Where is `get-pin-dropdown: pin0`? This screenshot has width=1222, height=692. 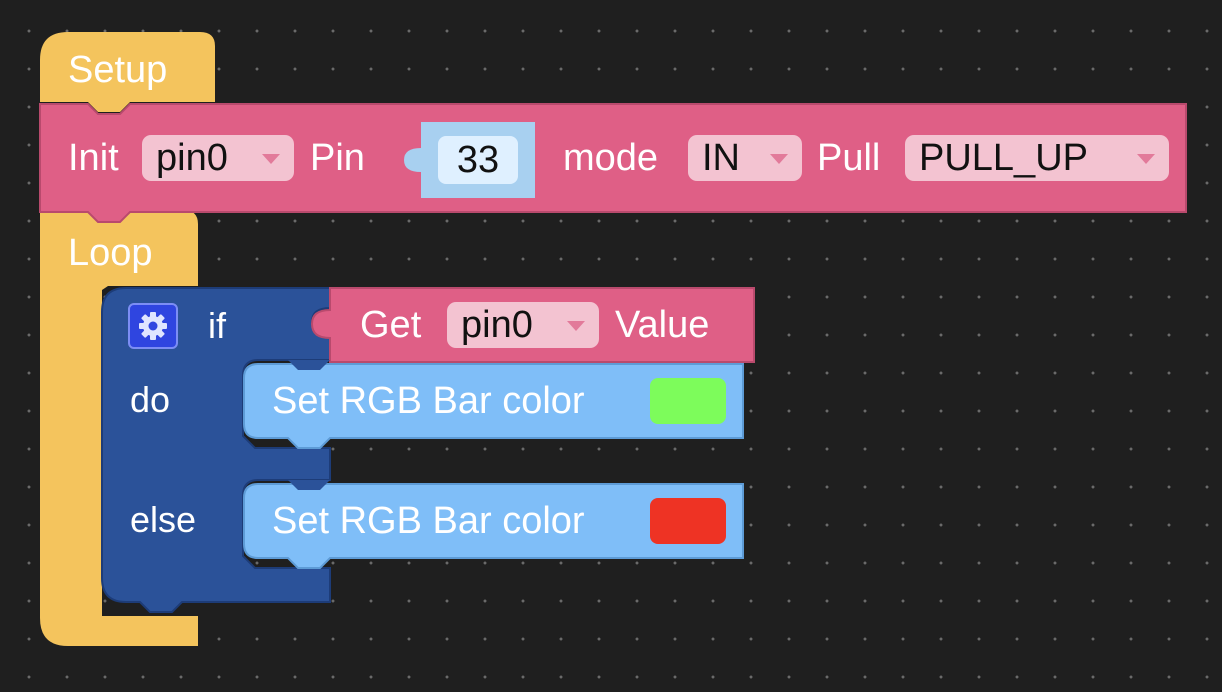
get-pin-dropdown: pin0 is located at coordinates (523, 325).